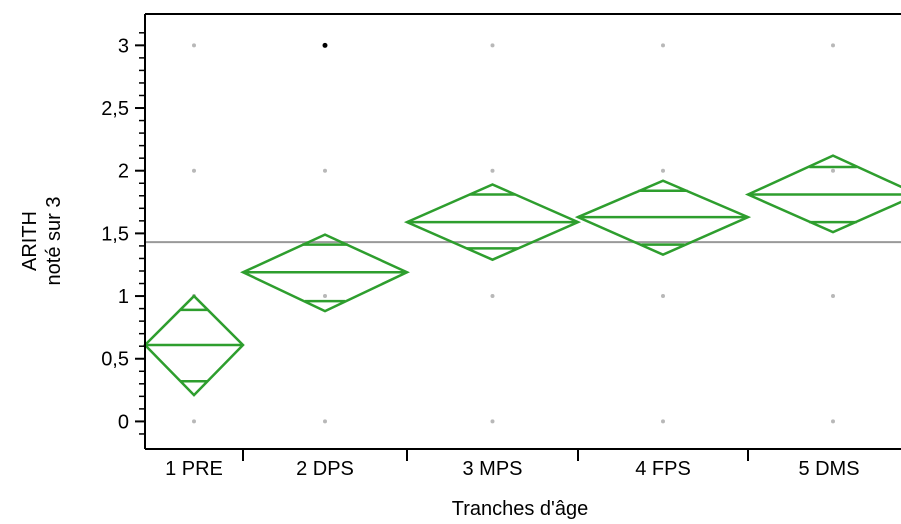  What do you see at coordinates (520, 509) in the screenshot?
I see `x-axis-label: Tranches d'âge` at bounding box center [520, 509].